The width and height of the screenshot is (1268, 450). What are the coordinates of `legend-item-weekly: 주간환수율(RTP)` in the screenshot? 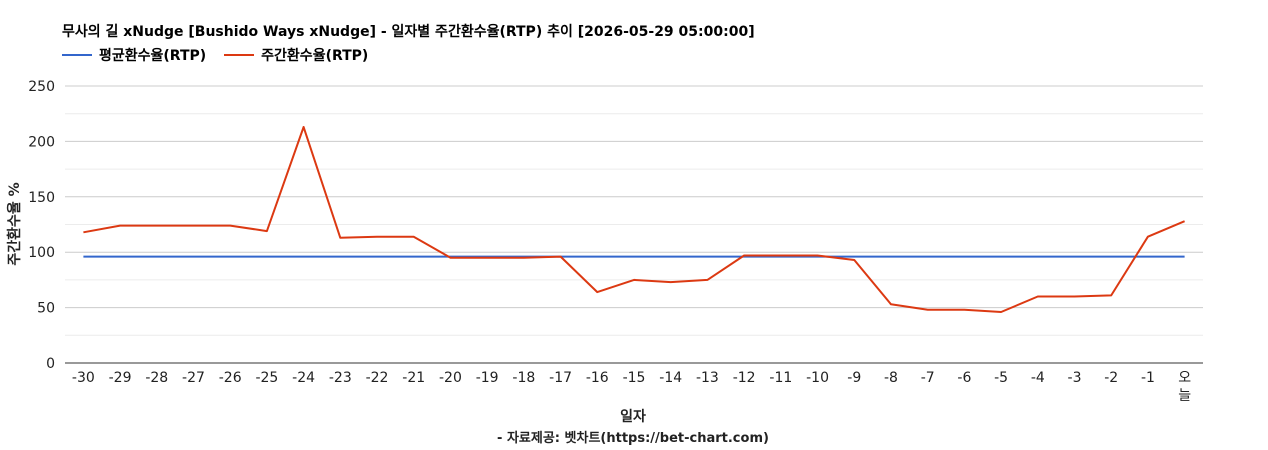 It's located at (296, 55).